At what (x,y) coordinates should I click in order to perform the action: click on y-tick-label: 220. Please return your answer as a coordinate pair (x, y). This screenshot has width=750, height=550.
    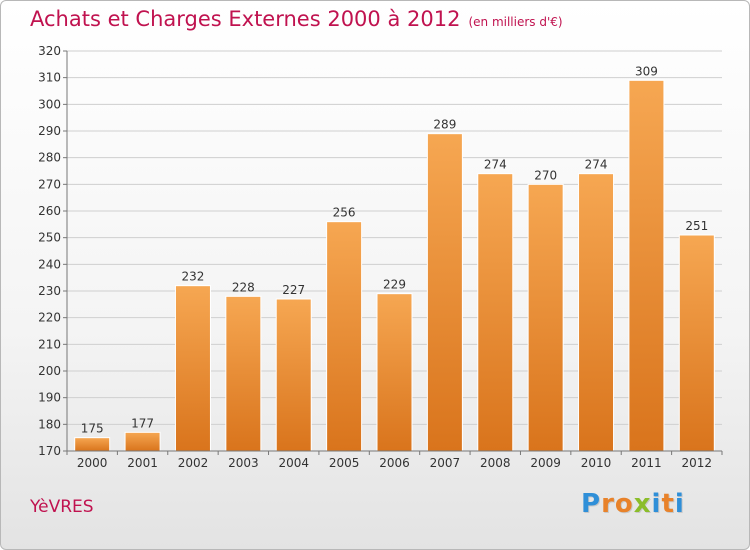
    Looking at the image, I should click on (49, 318).